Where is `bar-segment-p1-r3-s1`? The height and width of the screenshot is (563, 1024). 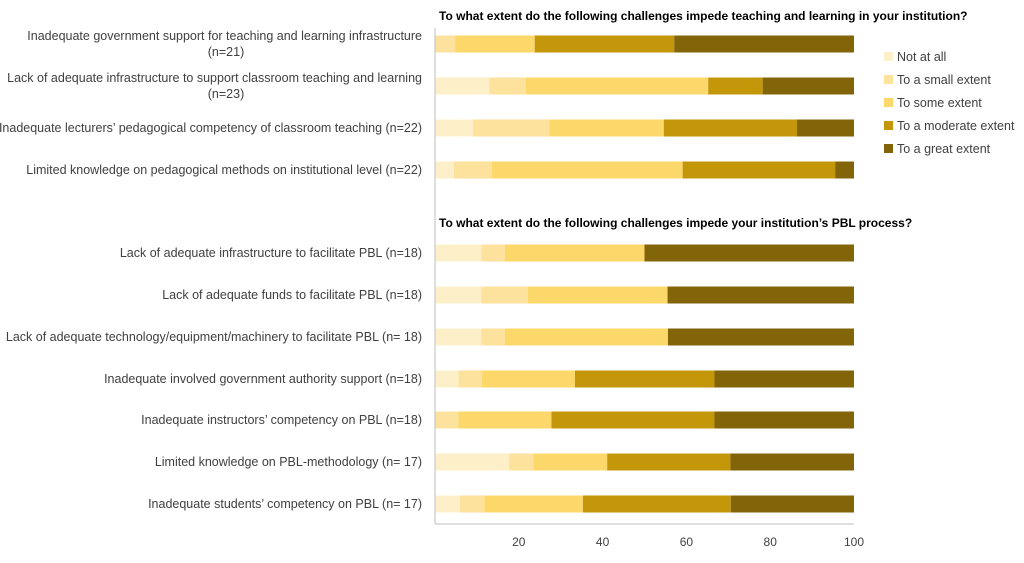
bar-segment-p1-r3-s1 is located at coordinates (470, 379).